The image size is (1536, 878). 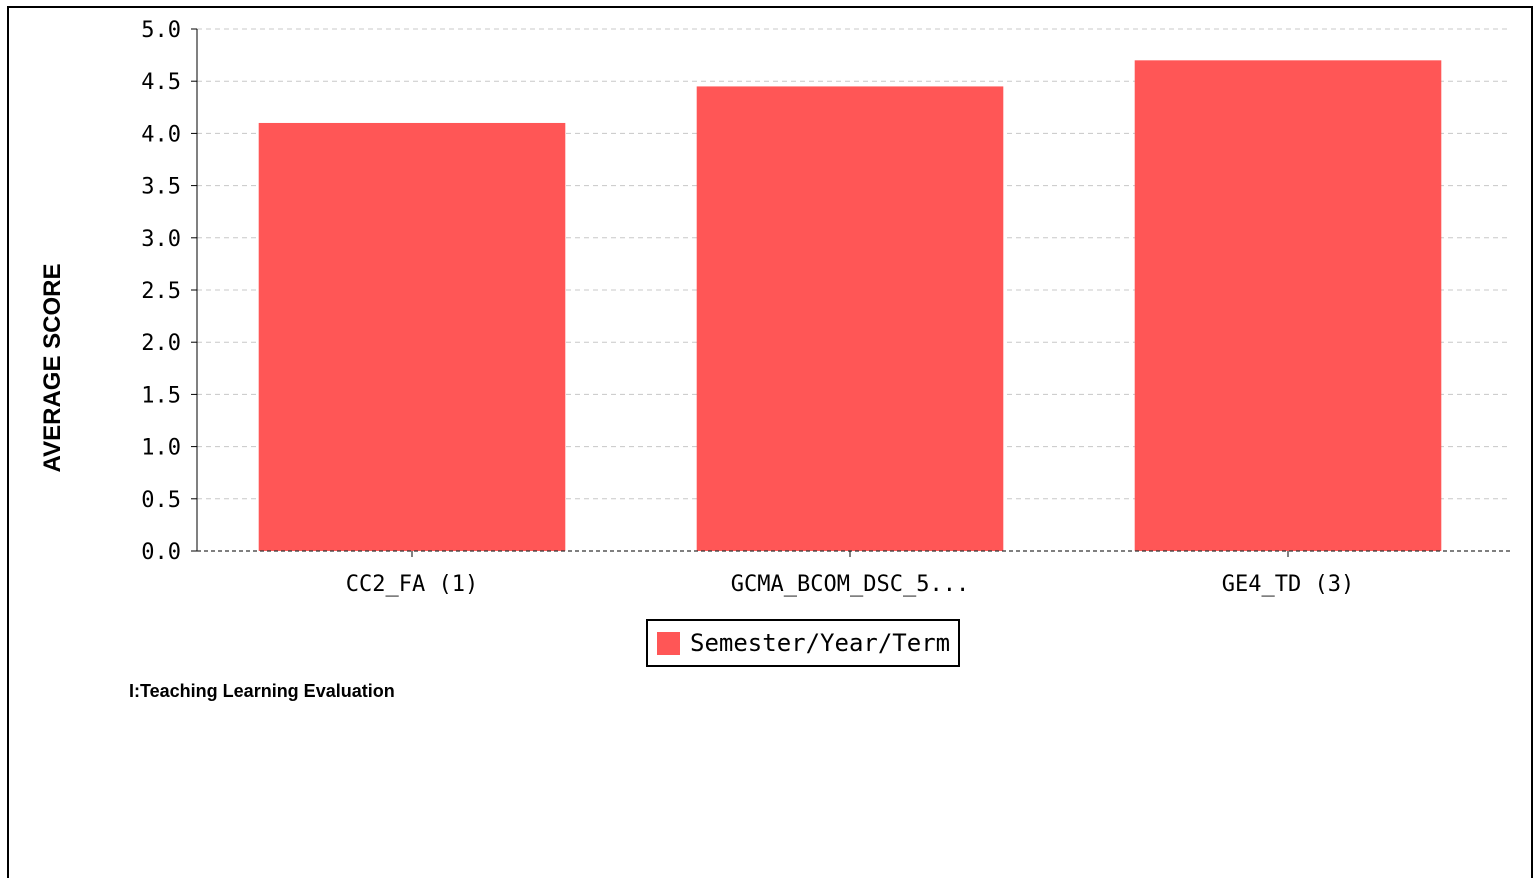 What do you see at coordinates (161, 187) in the screenshot?
I see `y-tick-label: 3.5` at bounding box center [161, 187].